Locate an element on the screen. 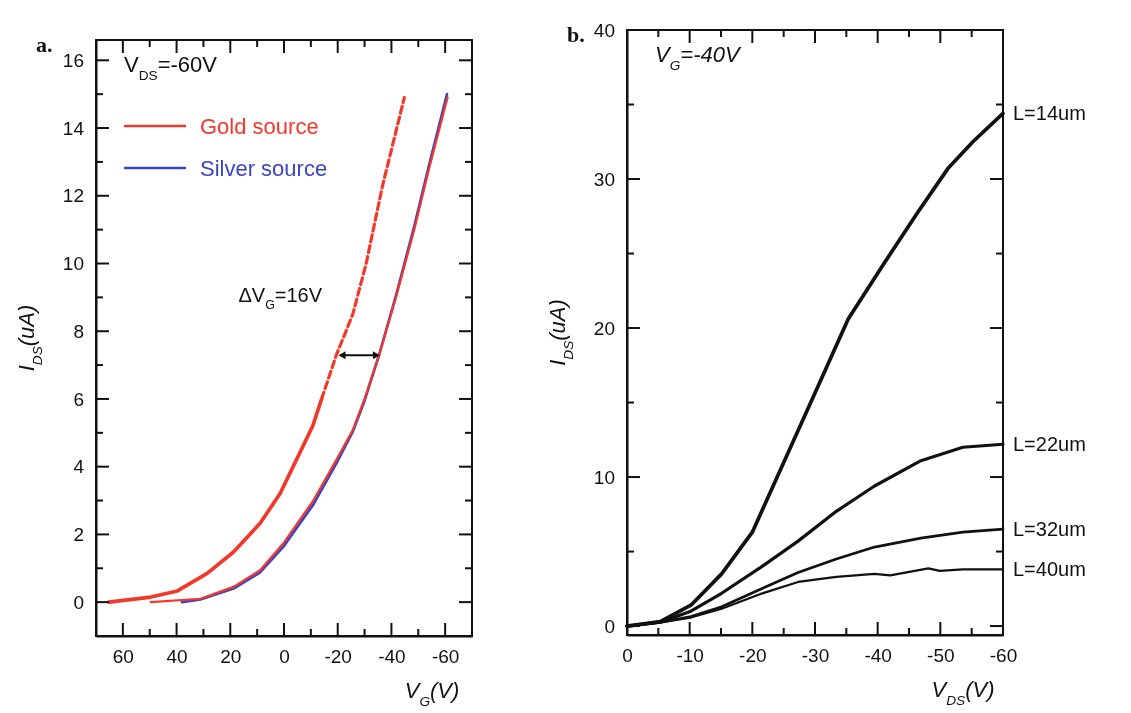 This screenshot has height=713, width=1131. y-tick-label: 2 is located at coordinates (78, 534).